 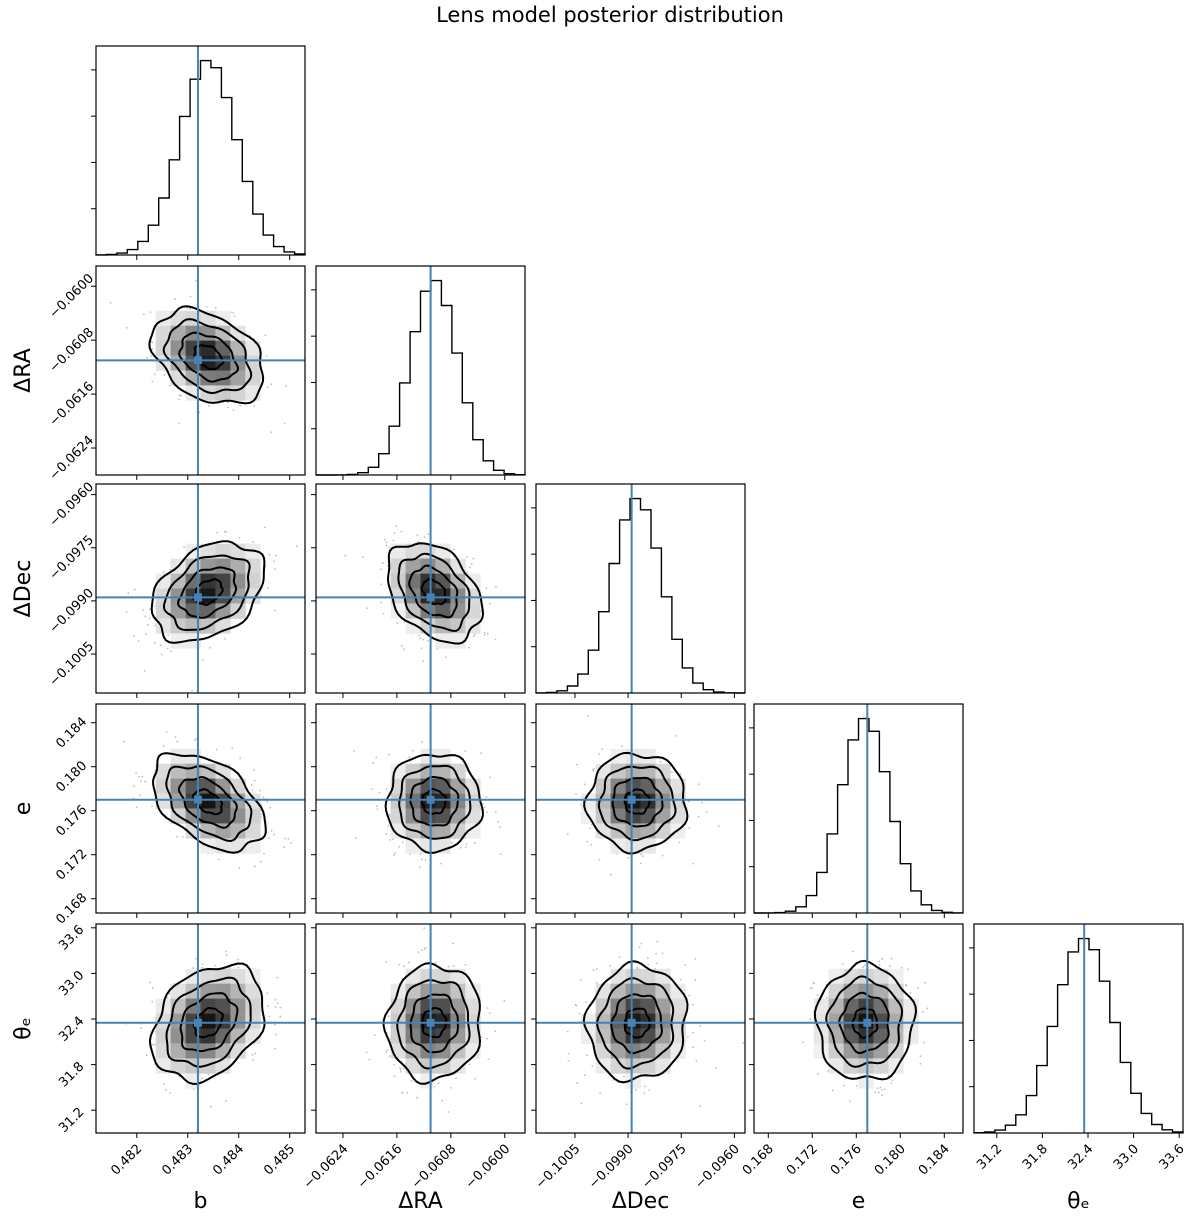 I want to click on panel-body, so click(x=640, y=1028).